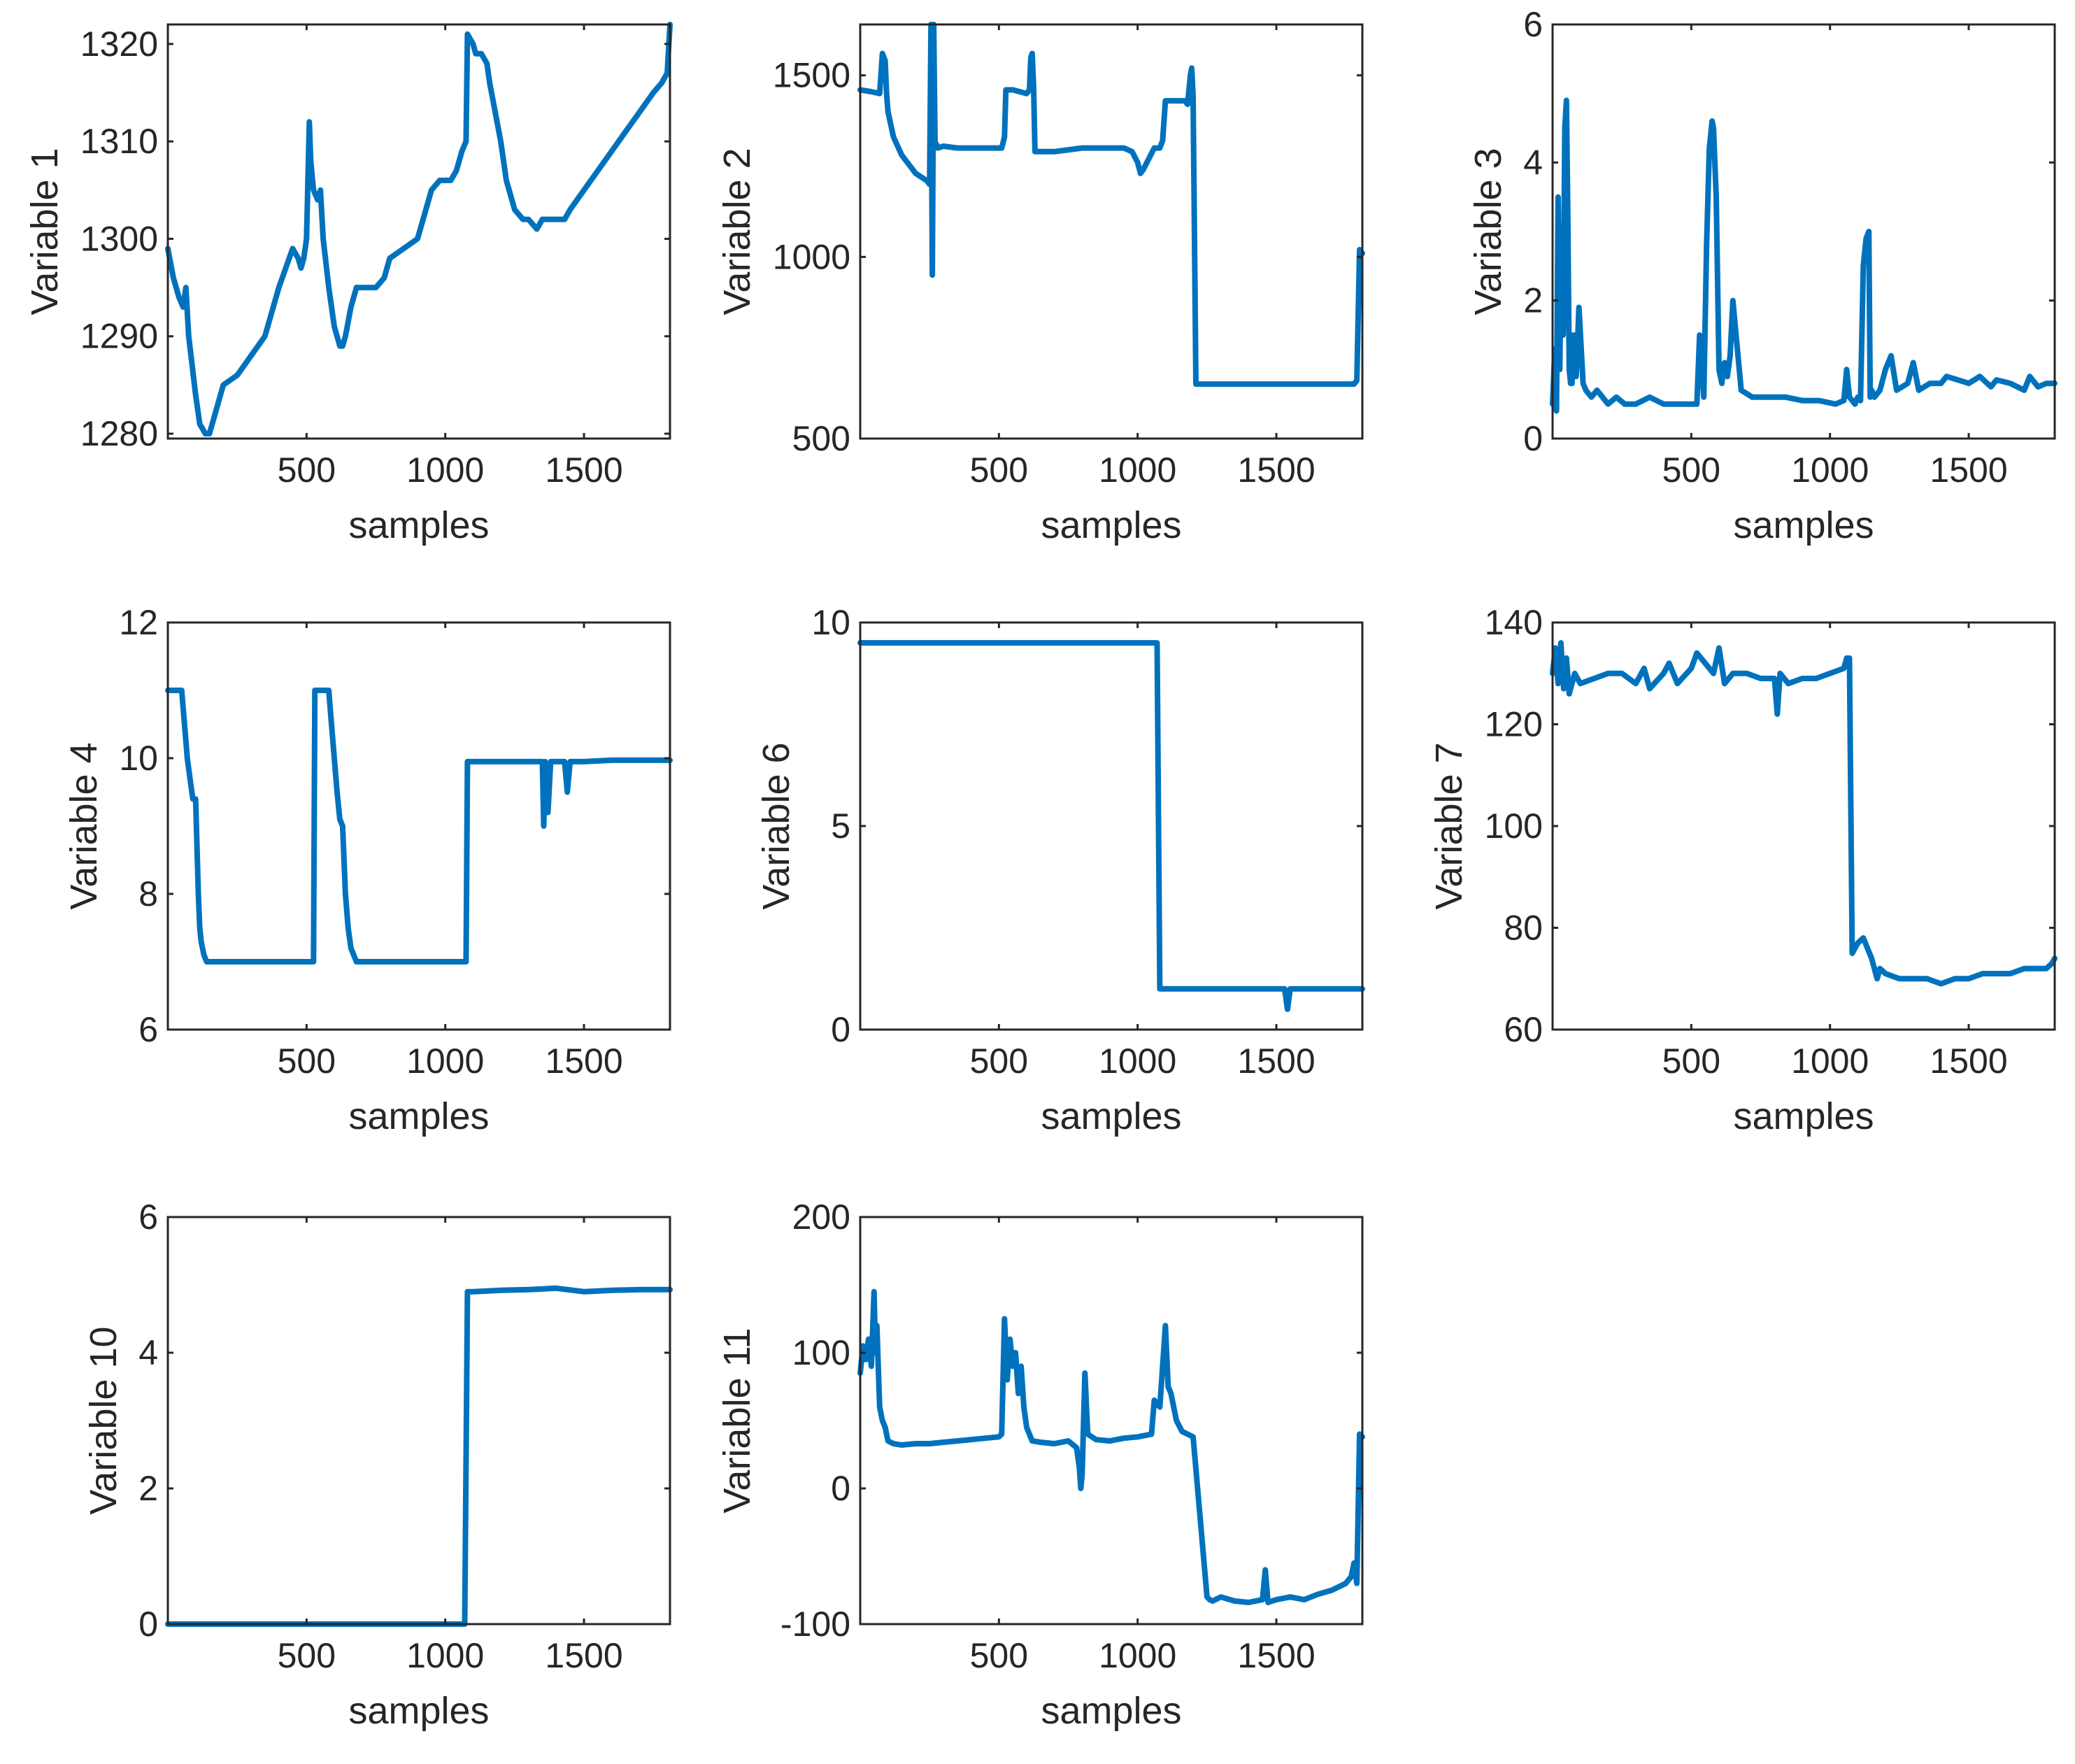 This screenshot has height=1764, width=2075. What do you see at coordinates (139, 622) in the screenshot?
I see `y-tick-label: 12` at bounding box center [139, 622].